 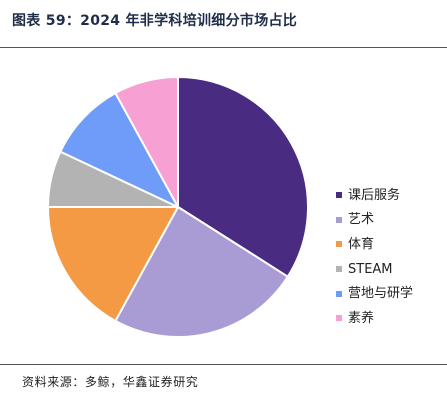 I want to click on legend-item-4: 营地与研学, so click(x=390, y=293).